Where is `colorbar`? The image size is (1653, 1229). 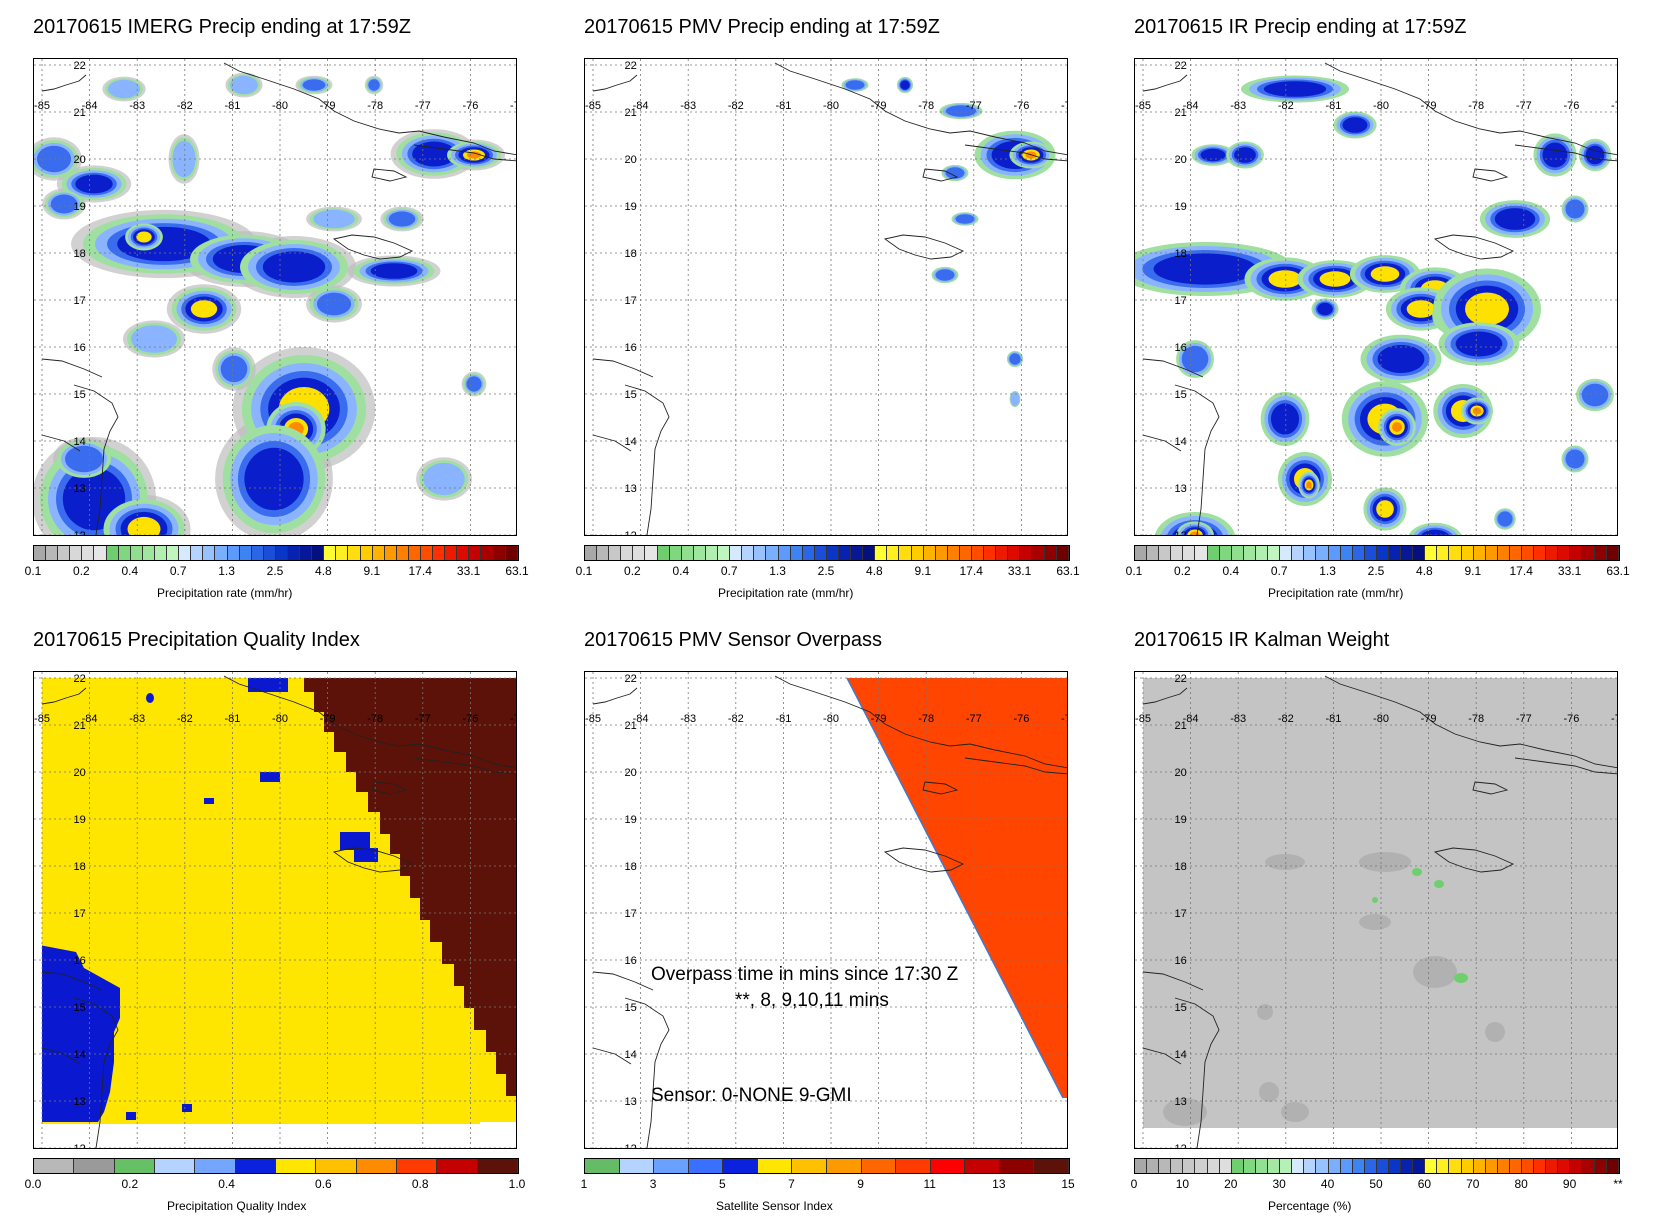
colorbar is located at coordinates (1377, 1166).